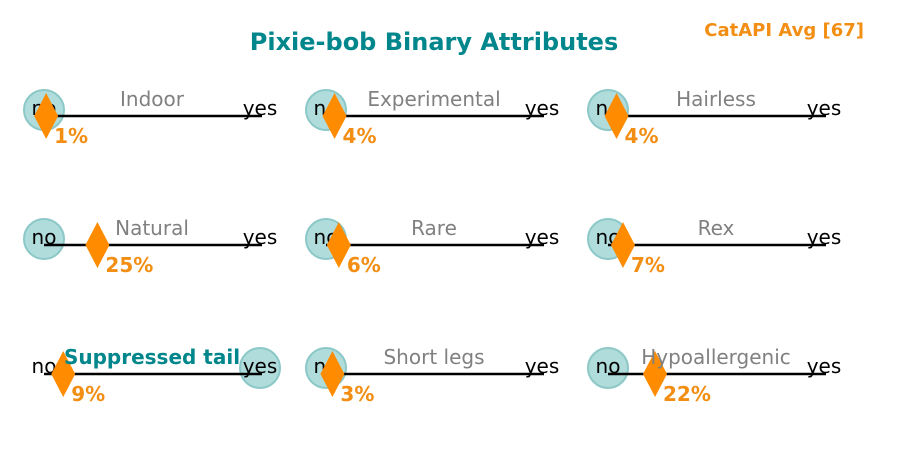 The width and height of the screenshot is (900, 450). Describe the element at coordinates (150, 246) in the screenshot. I see `attribute-panel: no yes 25% Natural` at that location.